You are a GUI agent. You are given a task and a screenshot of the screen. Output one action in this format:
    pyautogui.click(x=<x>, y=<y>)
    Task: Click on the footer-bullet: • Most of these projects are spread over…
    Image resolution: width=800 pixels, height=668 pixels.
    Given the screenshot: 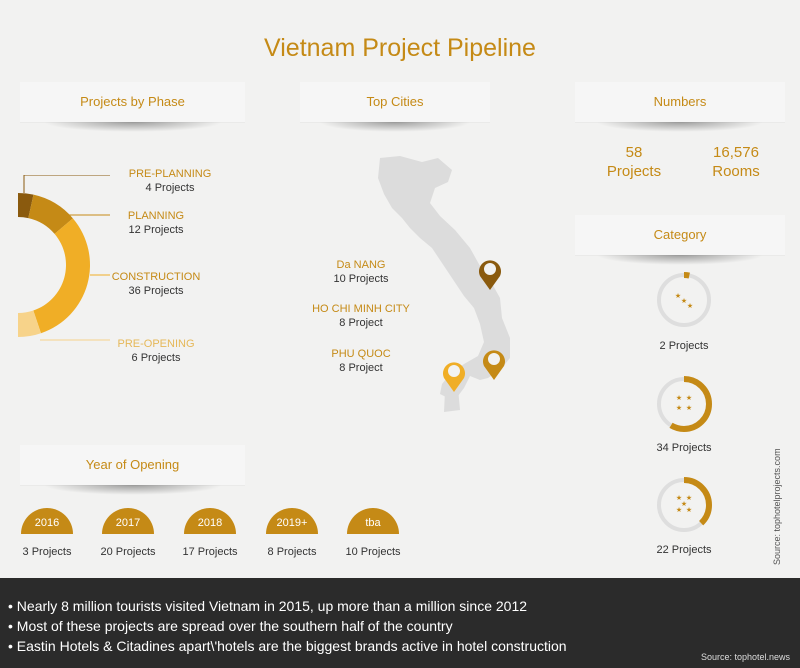 What is the action you would take?
    pyautogui.click(x=230, y=626)
    